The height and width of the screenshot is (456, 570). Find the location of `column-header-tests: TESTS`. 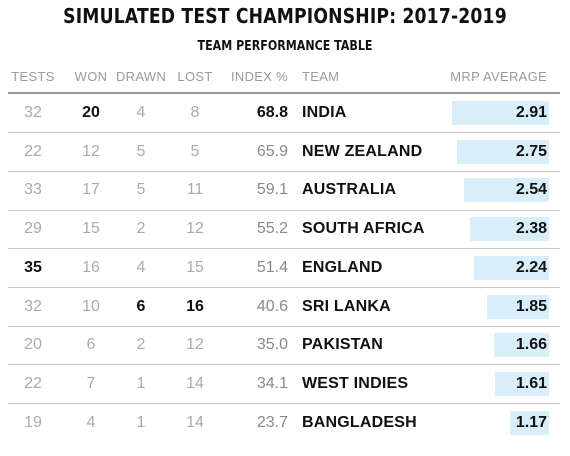

column-header-tests: TESTS is located at coordinates (33, 76).